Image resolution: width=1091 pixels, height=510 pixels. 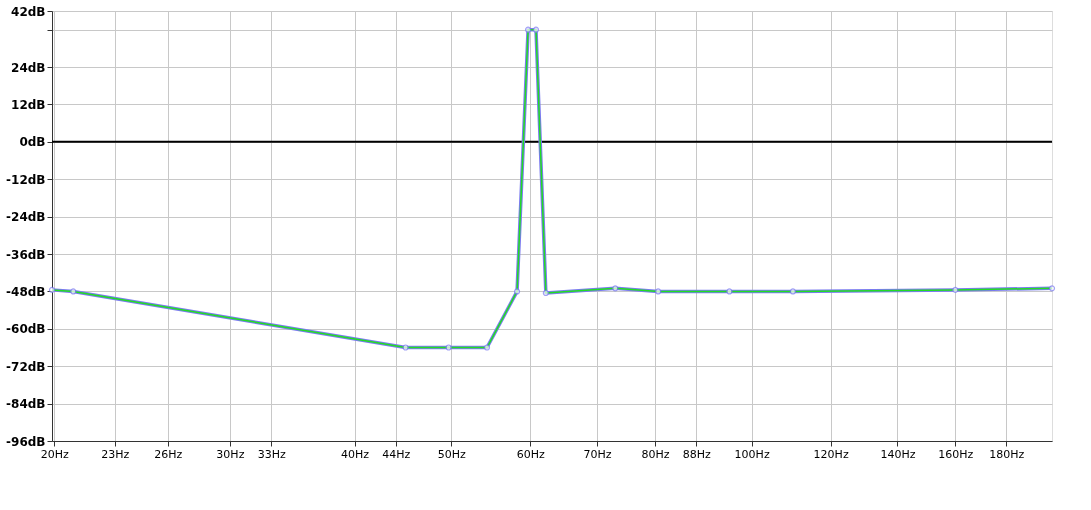 I want to click on x-tick-label: 140Hz, so click(x=898, y=454).